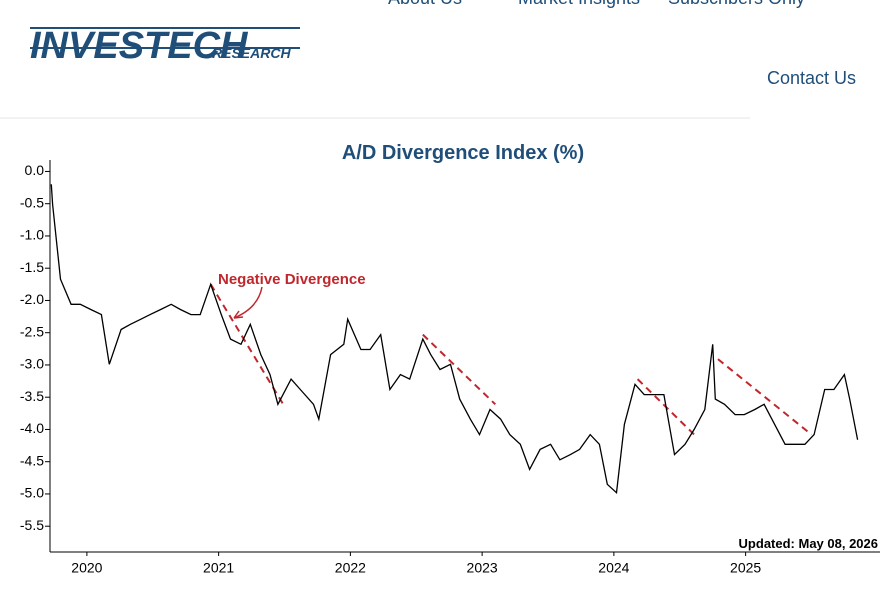 The height and width of the screenshot is (590, 896). I want to click on chart-title: A/D Divergence Index (%), so click(463, 153).